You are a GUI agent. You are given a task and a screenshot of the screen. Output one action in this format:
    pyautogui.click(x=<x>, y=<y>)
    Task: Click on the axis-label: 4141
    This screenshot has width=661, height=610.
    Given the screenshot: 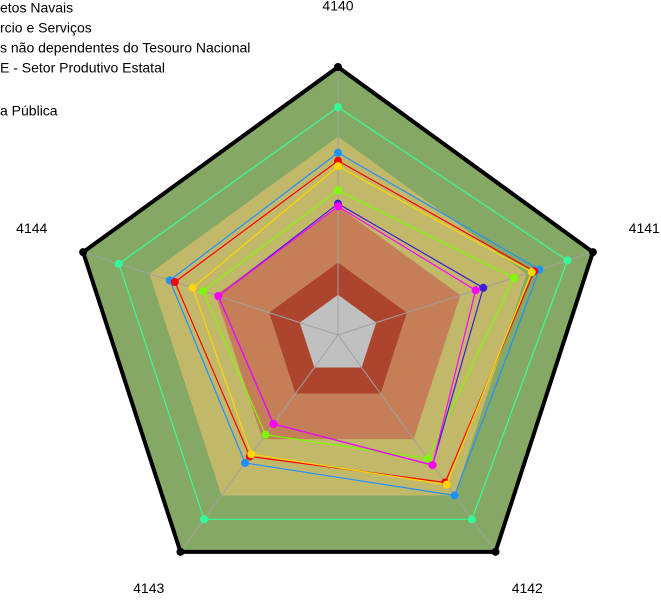 What is the action you would take?
    pyautogui.click(x=644, y=228)
    